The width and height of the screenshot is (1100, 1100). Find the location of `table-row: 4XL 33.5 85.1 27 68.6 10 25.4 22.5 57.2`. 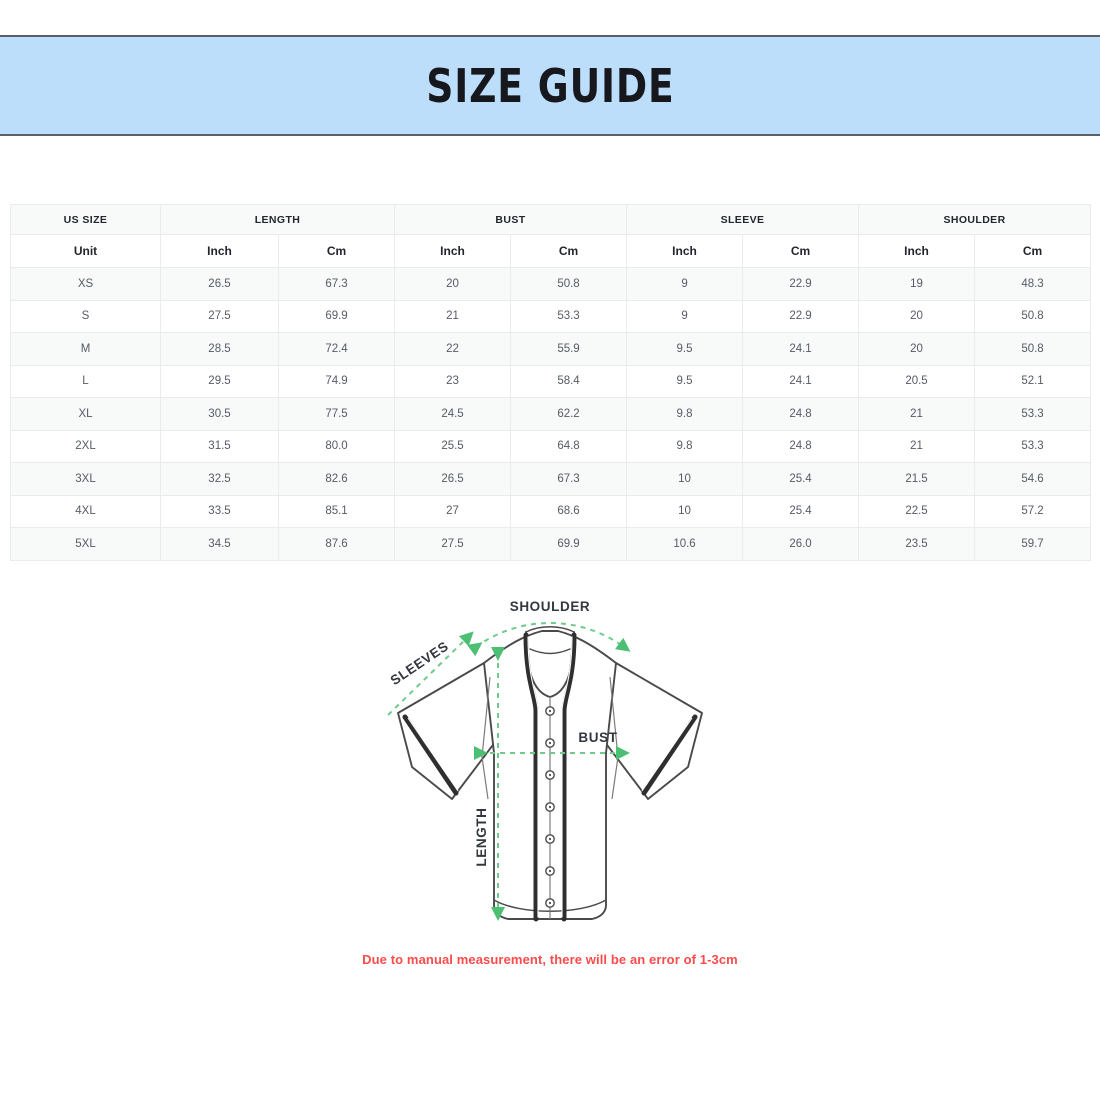

table-row: 4XL 33.5 85.1 27 68.6 10 25.4 22.5 57.2 is located at coordinates (551, 511).